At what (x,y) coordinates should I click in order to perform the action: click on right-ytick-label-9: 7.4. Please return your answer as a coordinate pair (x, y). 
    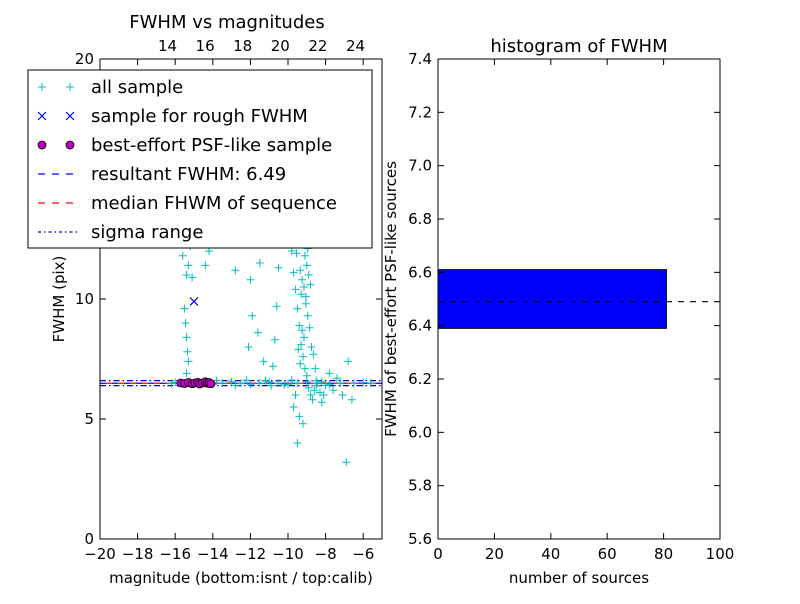
    Looking at the image, I should click on (420, 59).